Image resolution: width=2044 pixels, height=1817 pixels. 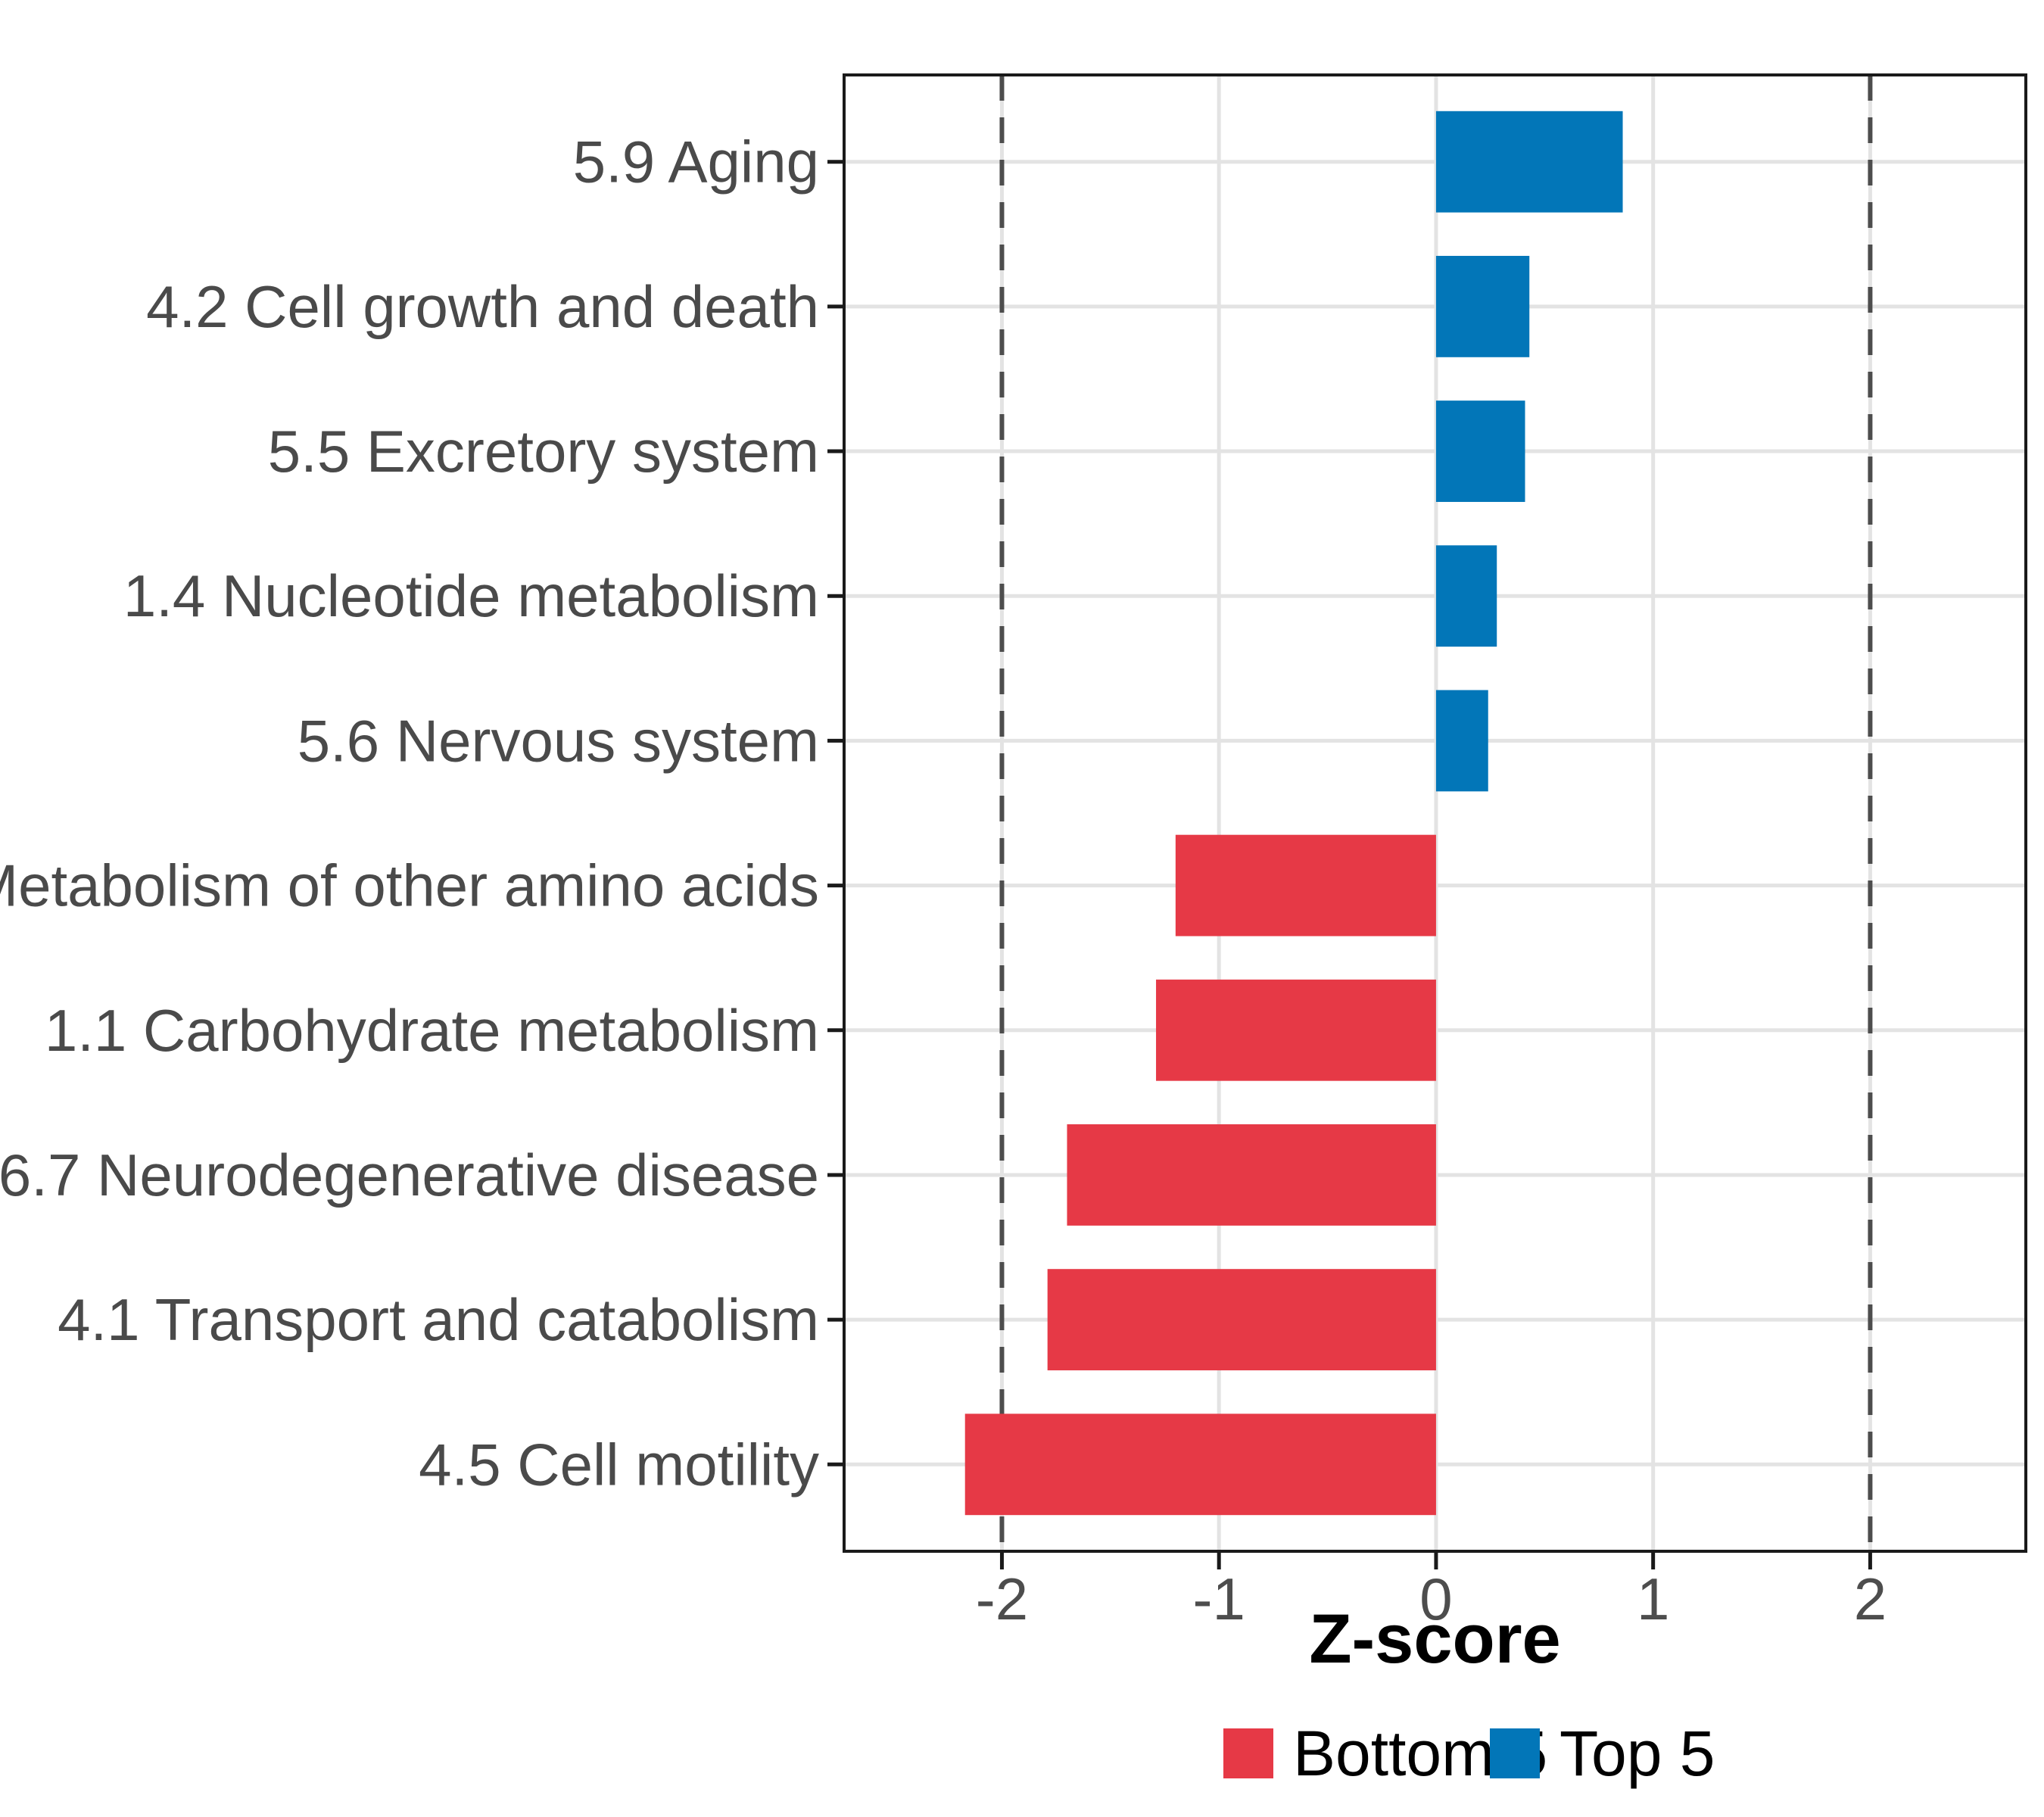 I want to click on x-tick-label: -2, so click(x=1002, y=1599).